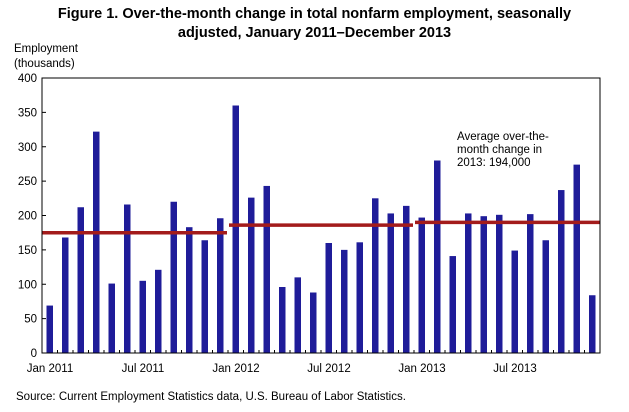  What do you see at coordinates (46, 57) in the screenshot?
I see `y-axis-label: Employment (thousands)` at bounding box center [46, 57].